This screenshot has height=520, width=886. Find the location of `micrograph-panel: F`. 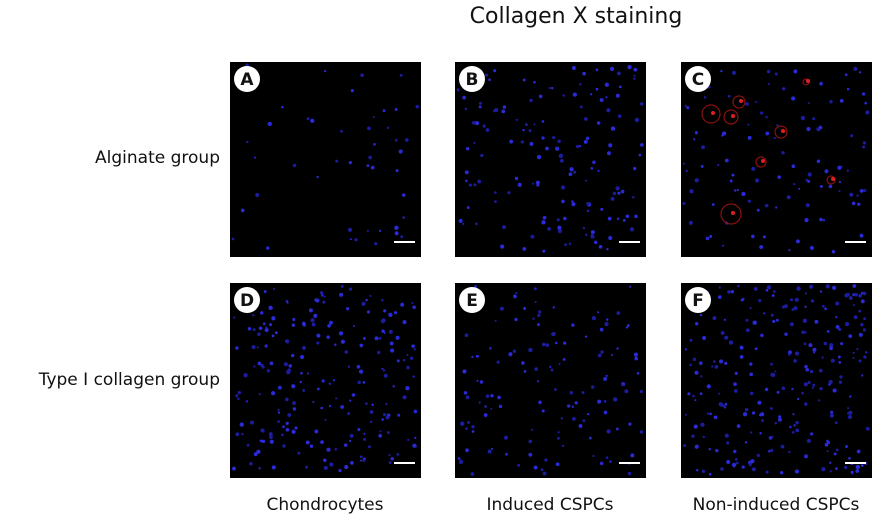

micrograph-panel: F is located at coordinates (776, 380).